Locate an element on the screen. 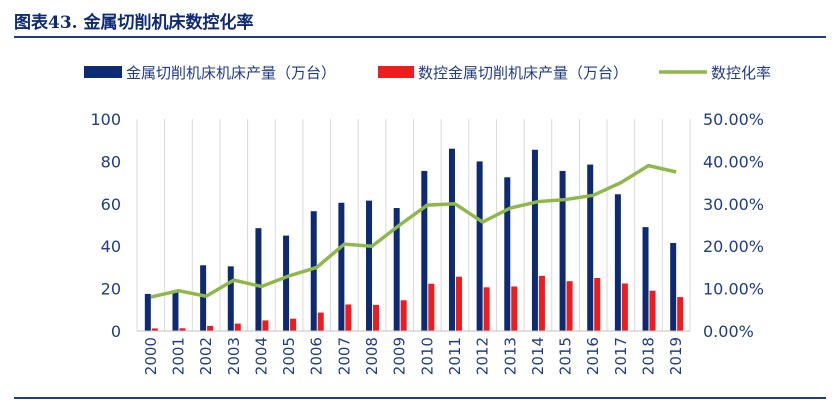 This screenshot has height=403, width=837. bar-total-2004 is located at coordinates (258, 279).